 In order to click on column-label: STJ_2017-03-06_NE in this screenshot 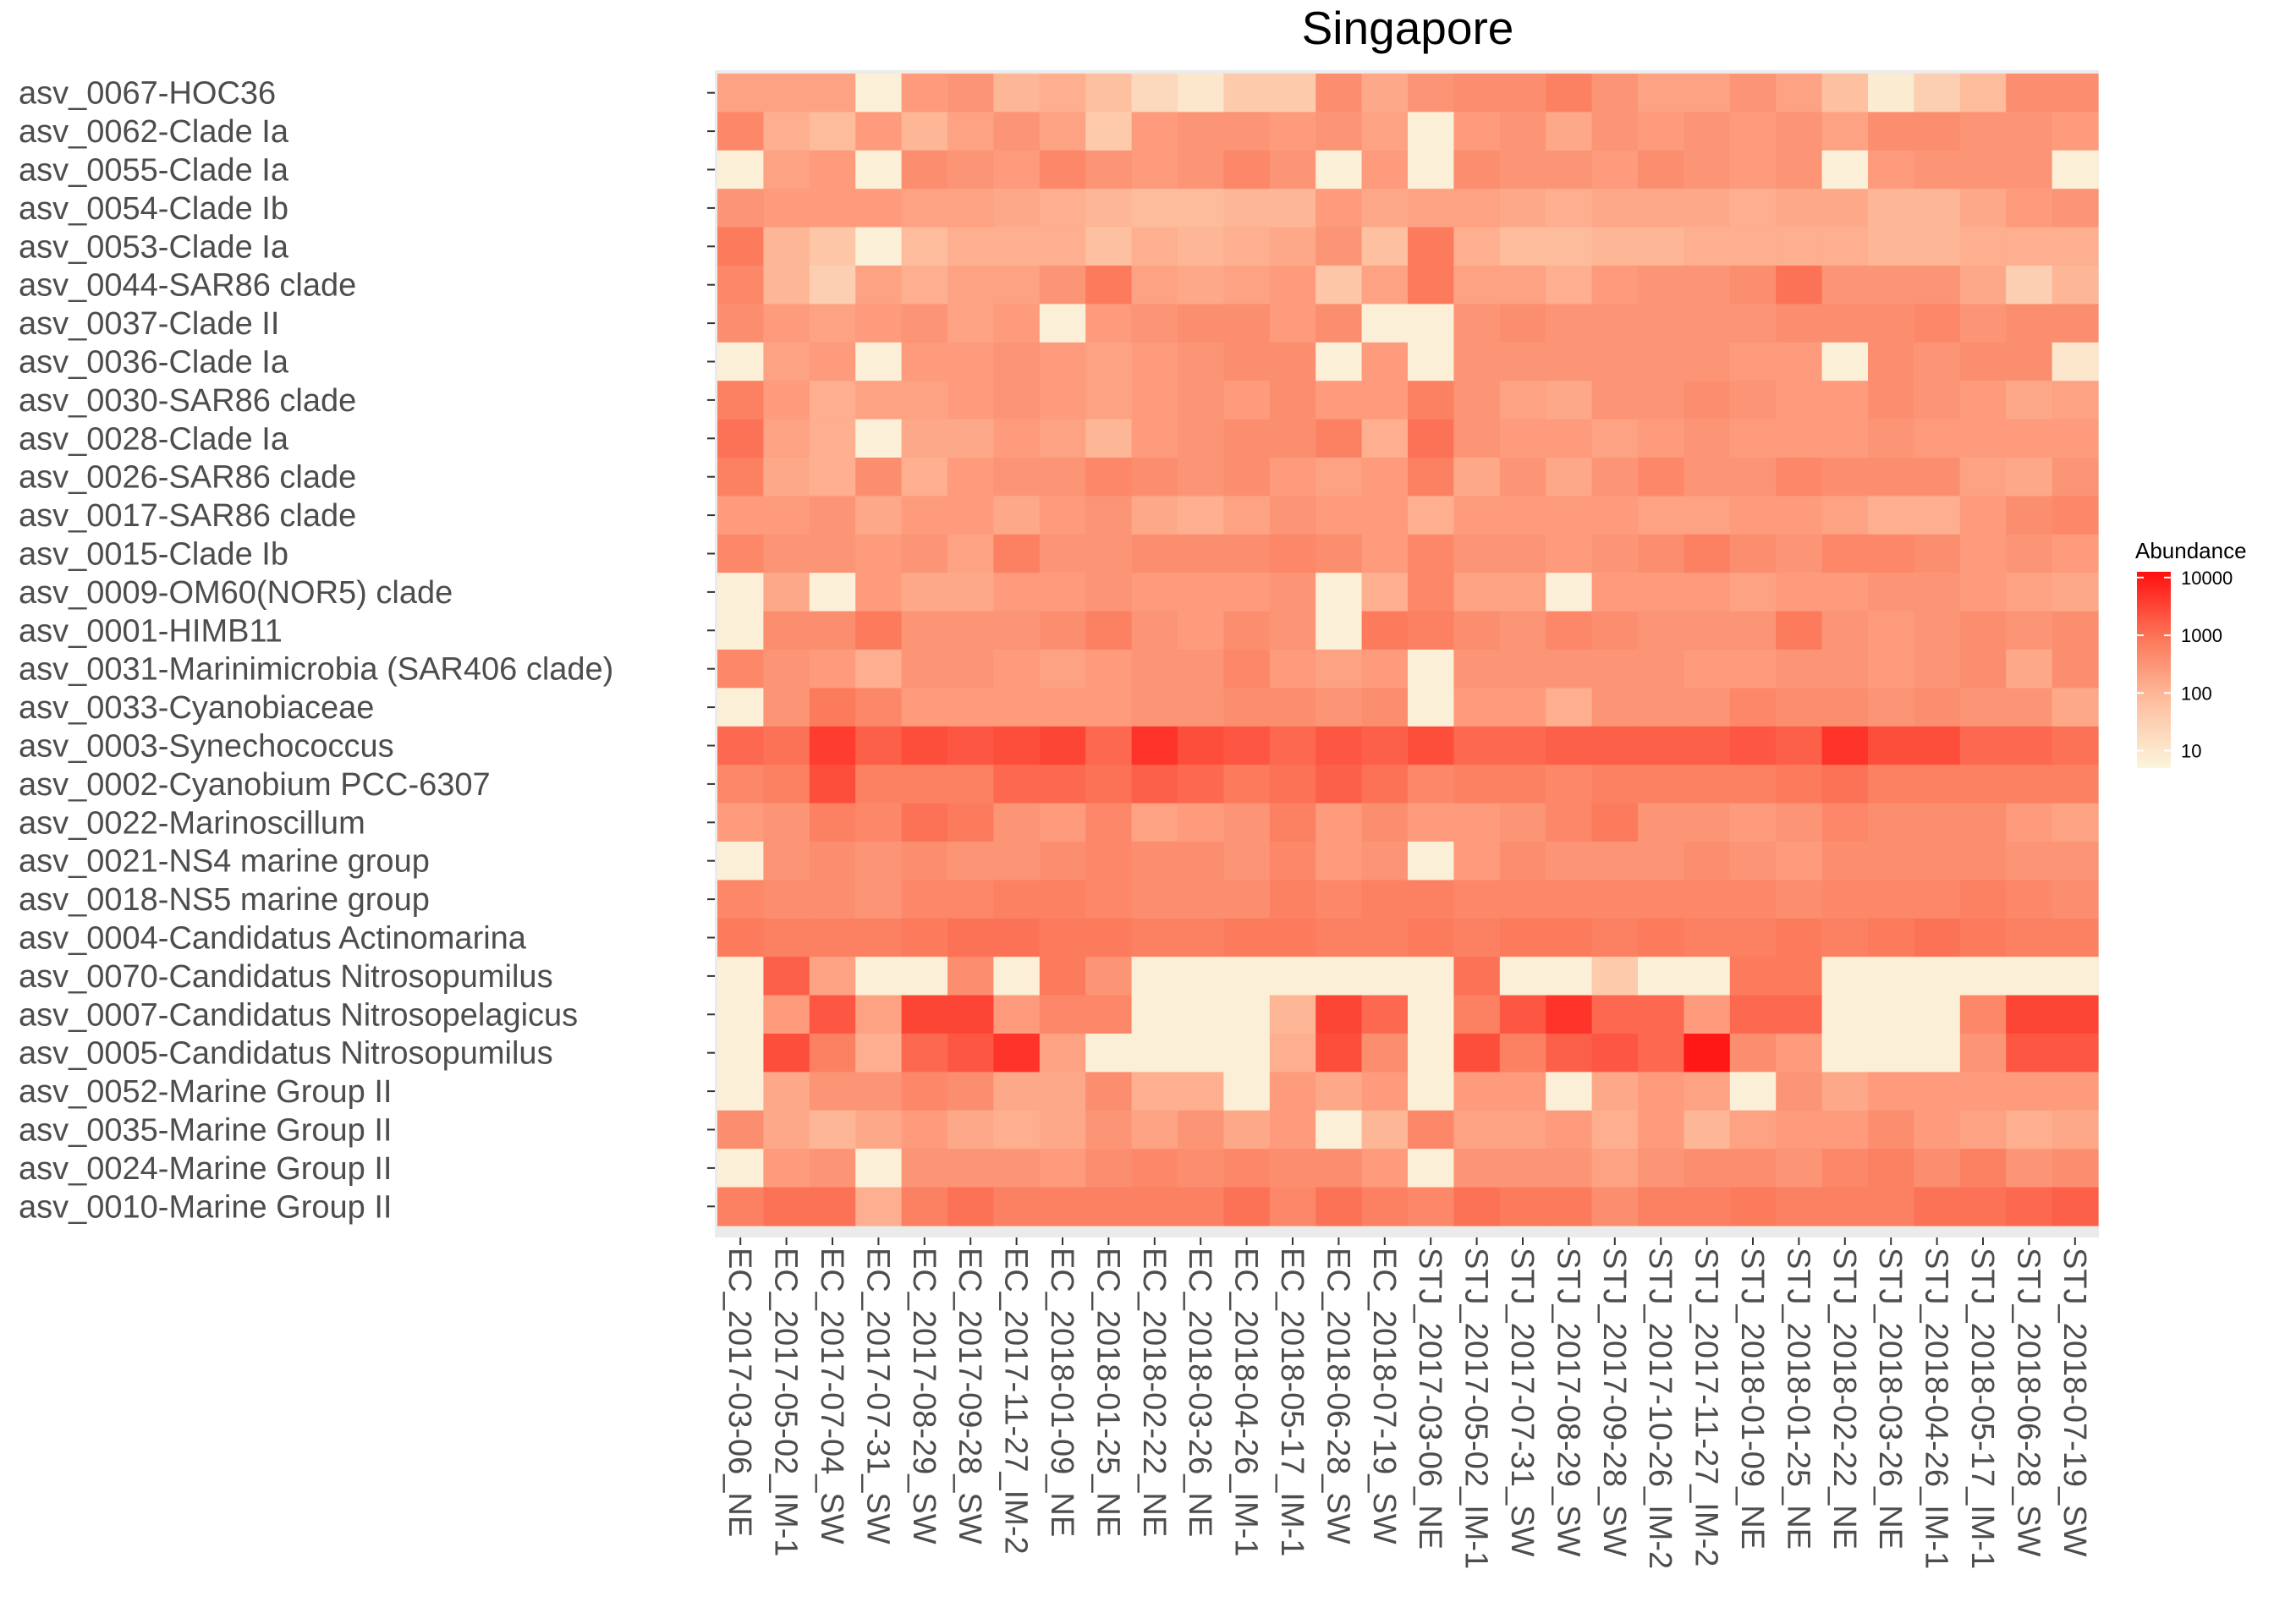, I will do `click(1429, 1399)`.